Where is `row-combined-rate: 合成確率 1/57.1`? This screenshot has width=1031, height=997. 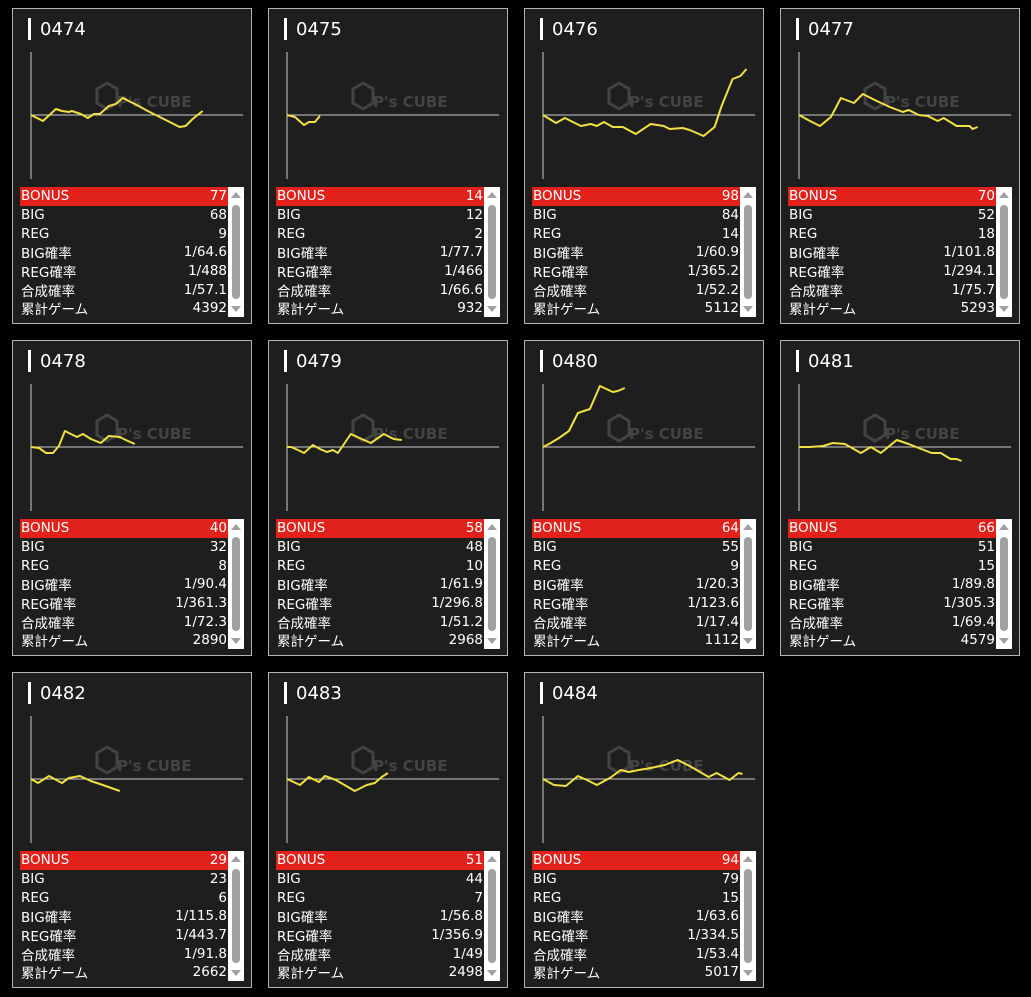 row-combined-rate: 合成確率 1/57.1 is located at coordinates (124, 290).